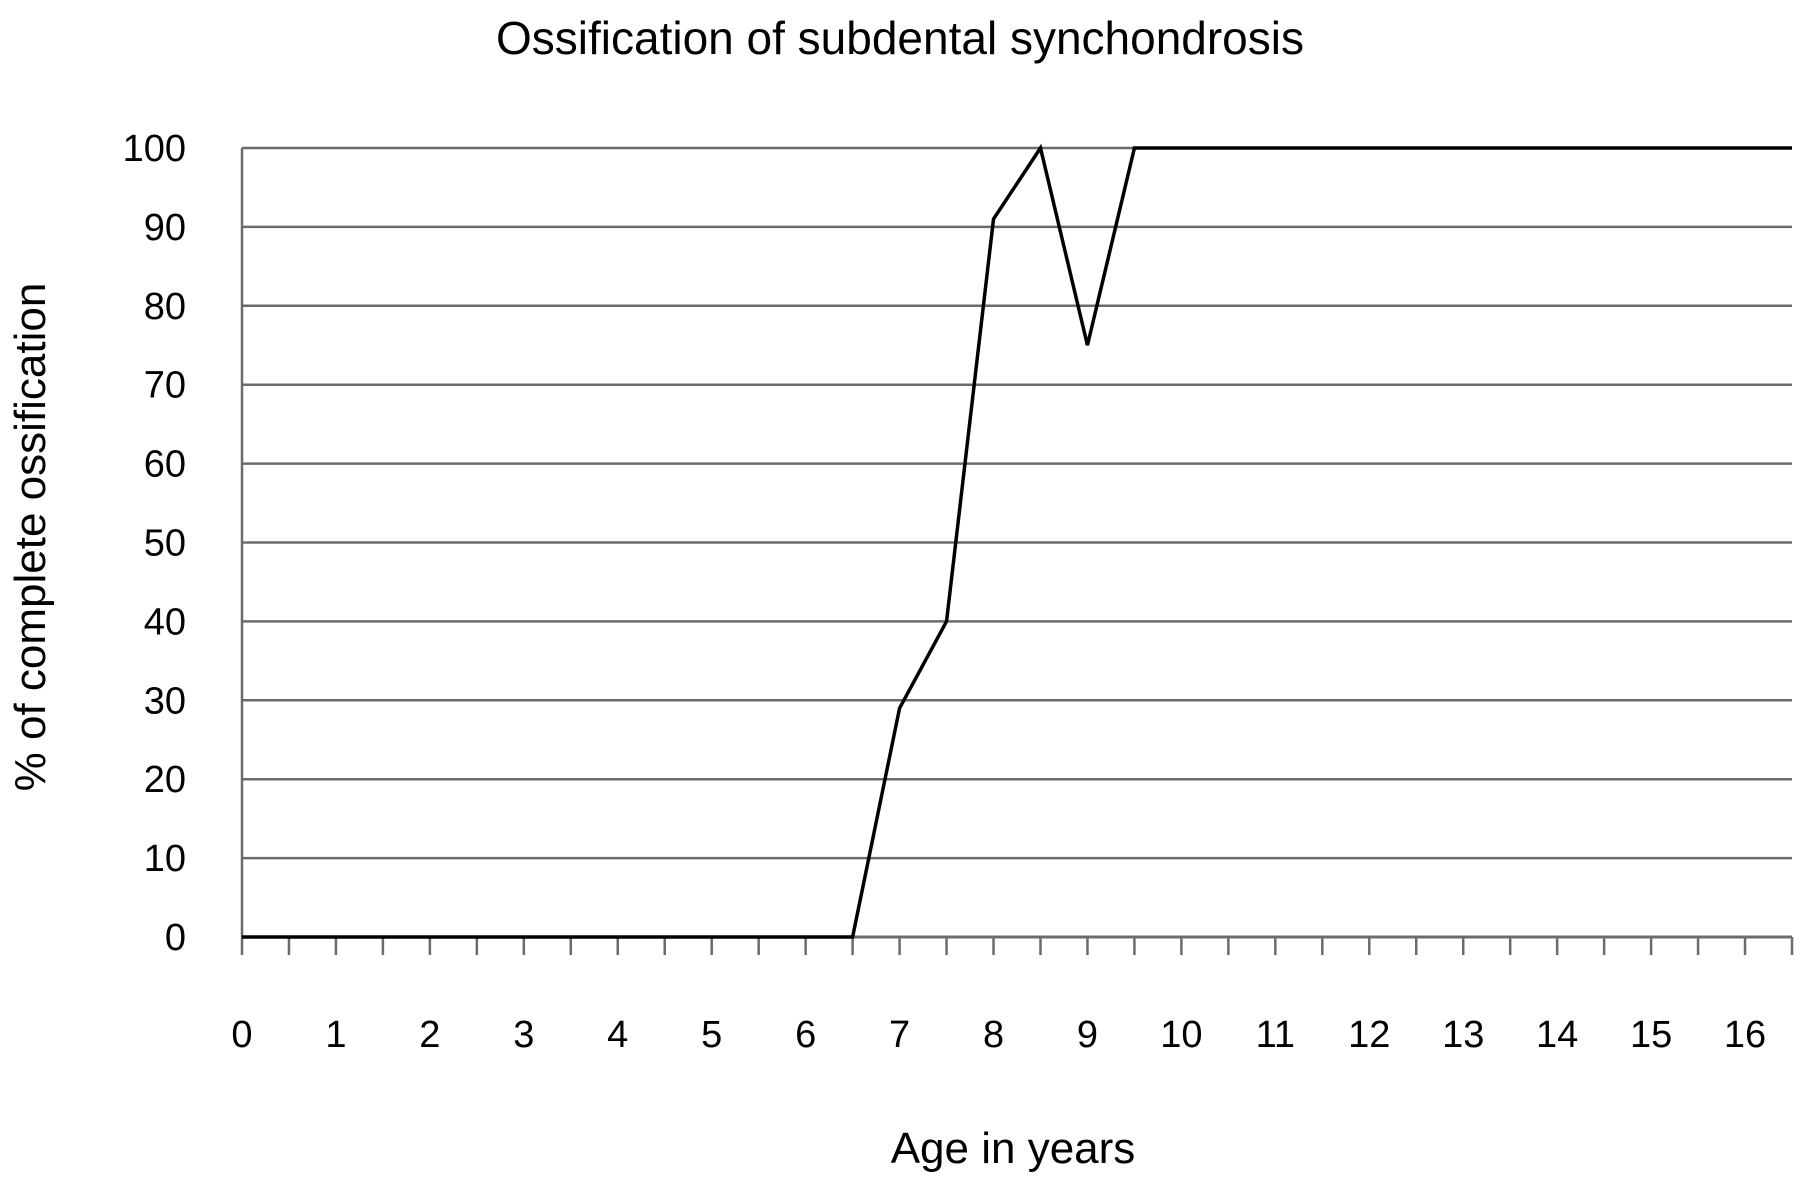 This screenshot has height=1188, width=1800. I want to click on y-axis-title: % of complete ossification, so click(30, 537).